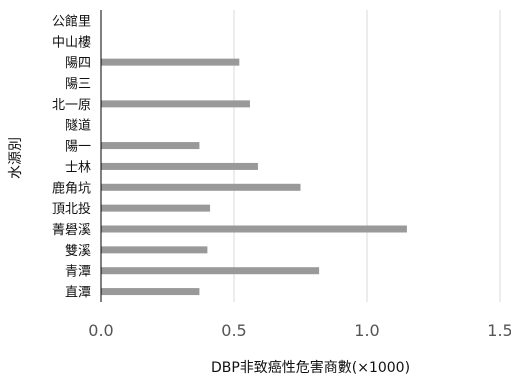 This screenshot has height=380, width=511. I want to click on category-label: 北一原, so click(71, 105).